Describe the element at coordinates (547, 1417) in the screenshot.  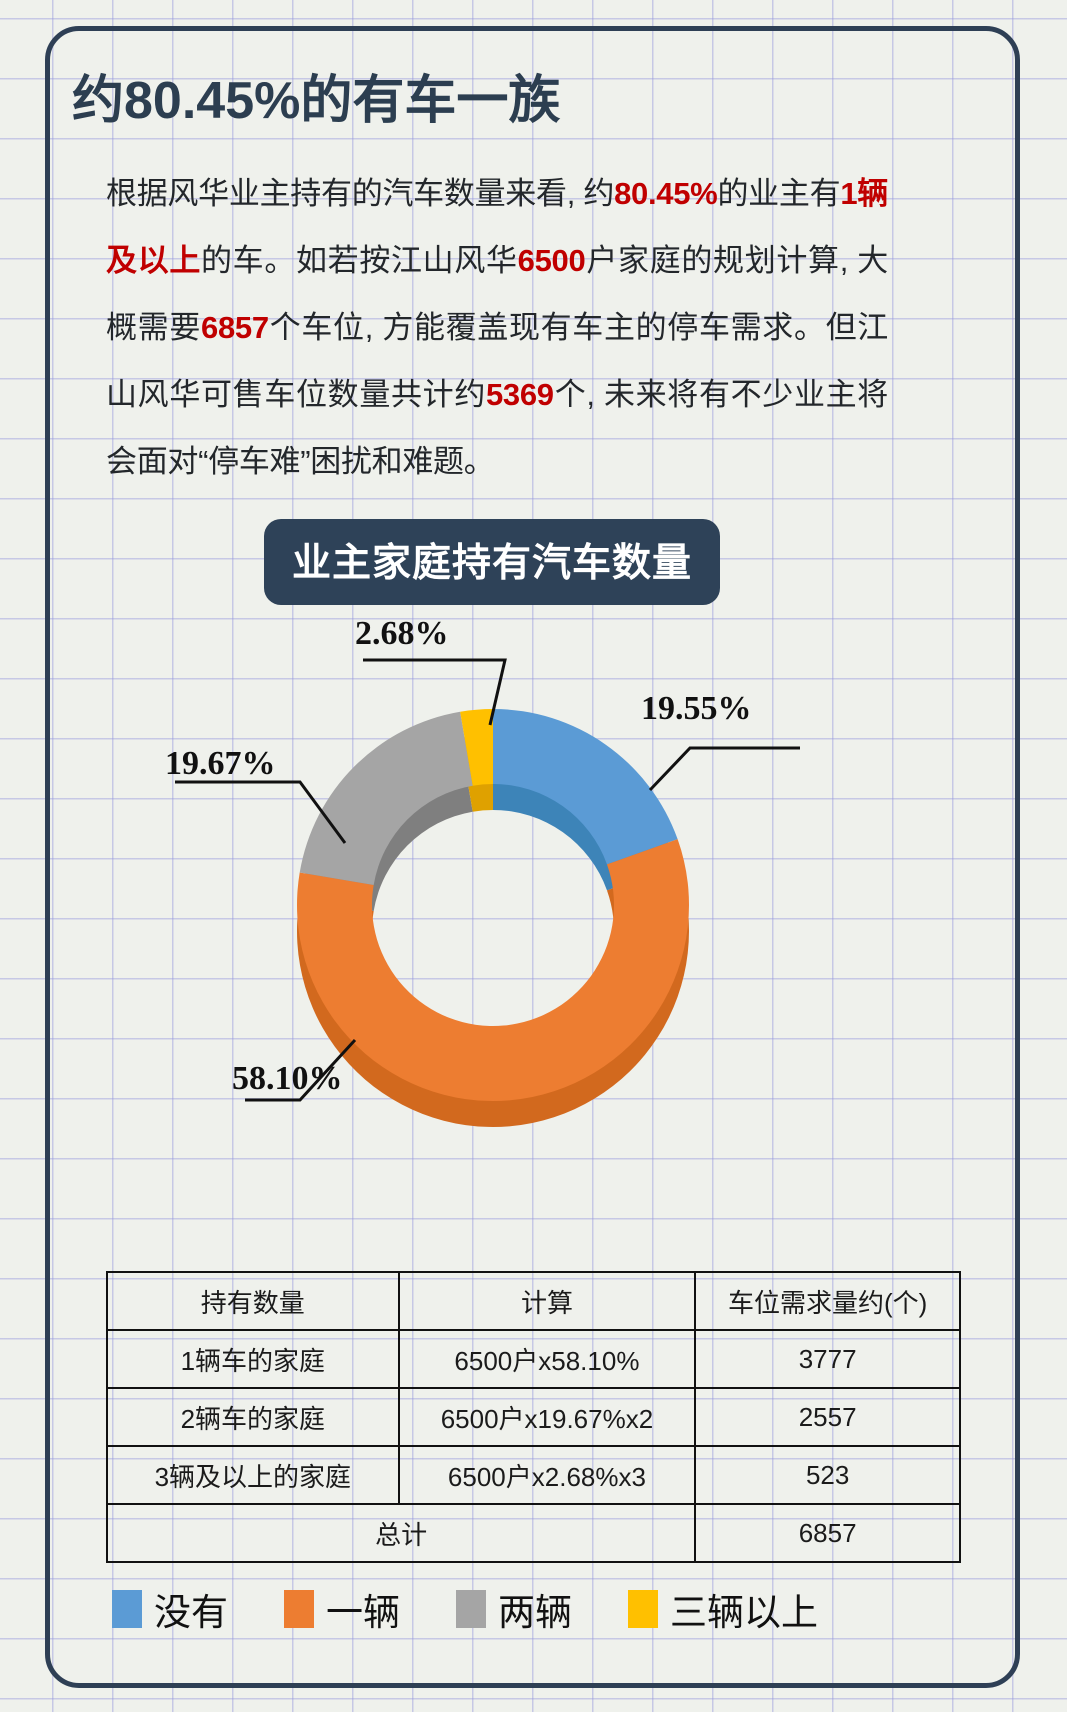
I see `table-cell: 6500户x19.67%x2` at that location.